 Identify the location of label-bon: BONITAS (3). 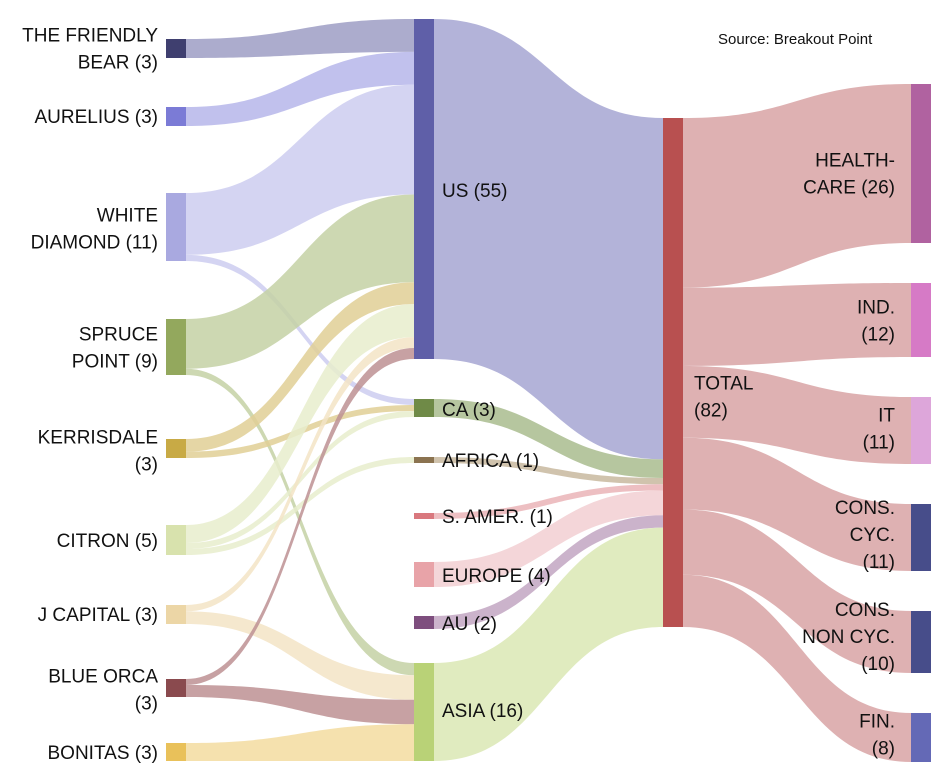
(103, 753).